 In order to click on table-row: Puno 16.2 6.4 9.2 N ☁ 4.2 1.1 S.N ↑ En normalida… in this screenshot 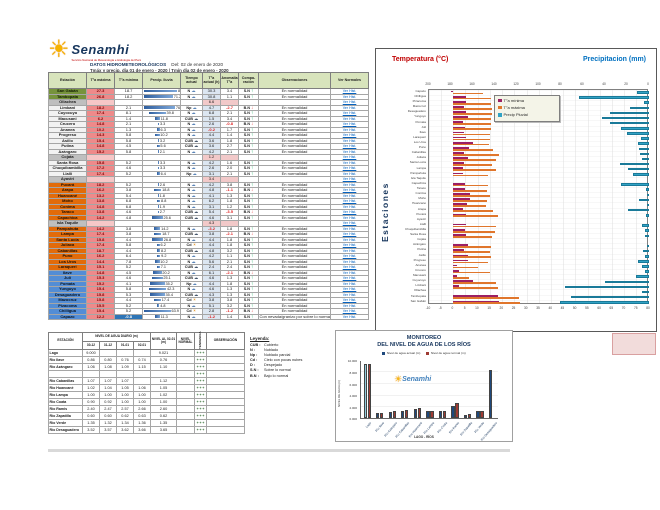, I will do `click(208, 256)`.